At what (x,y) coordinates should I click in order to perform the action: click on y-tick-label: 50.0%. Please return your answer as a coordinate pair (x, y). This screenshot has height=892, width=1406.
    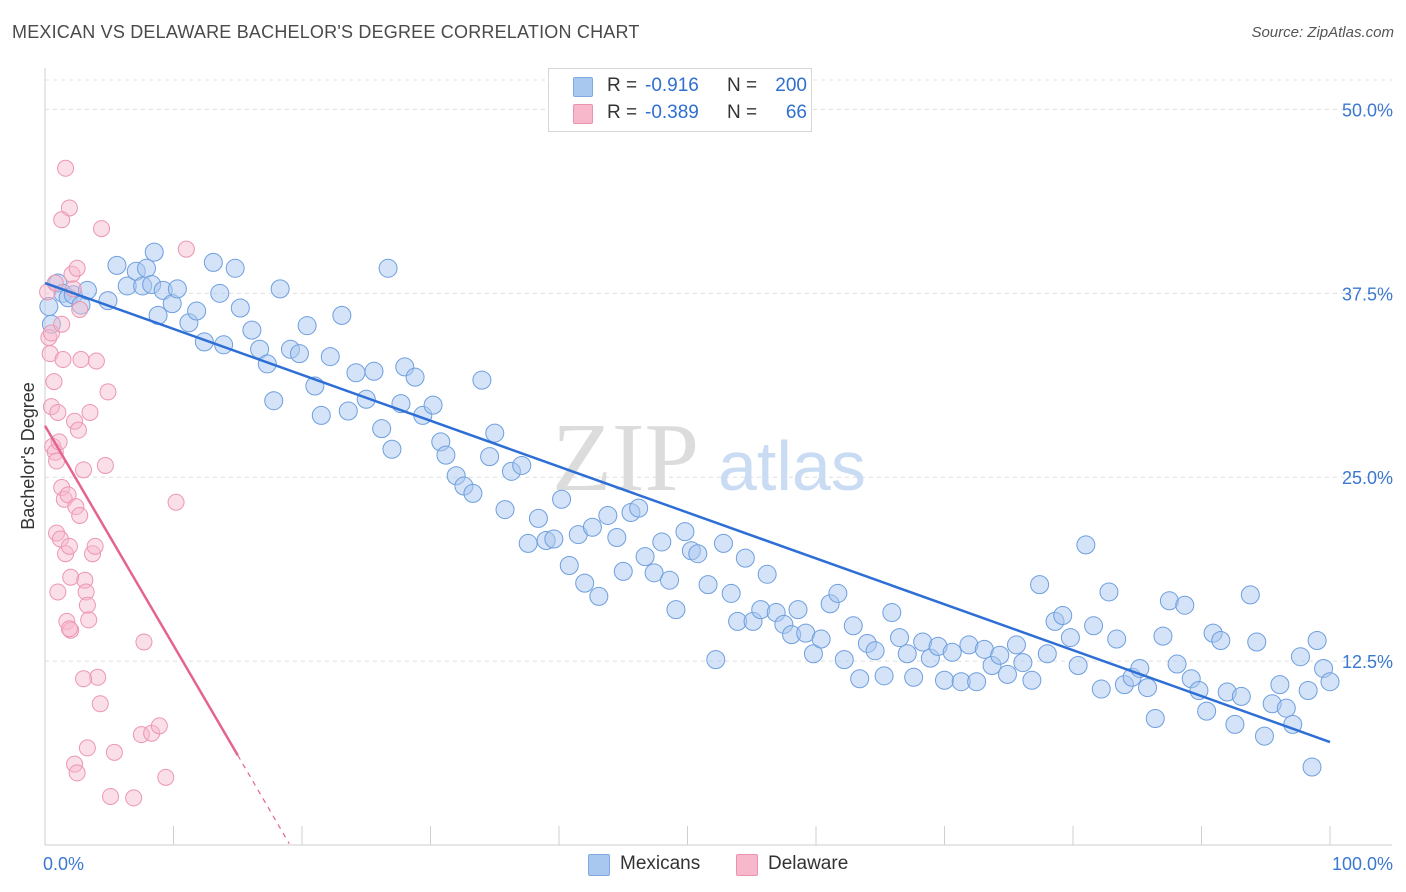
    Looking at the image, I should click on (1367, 110).